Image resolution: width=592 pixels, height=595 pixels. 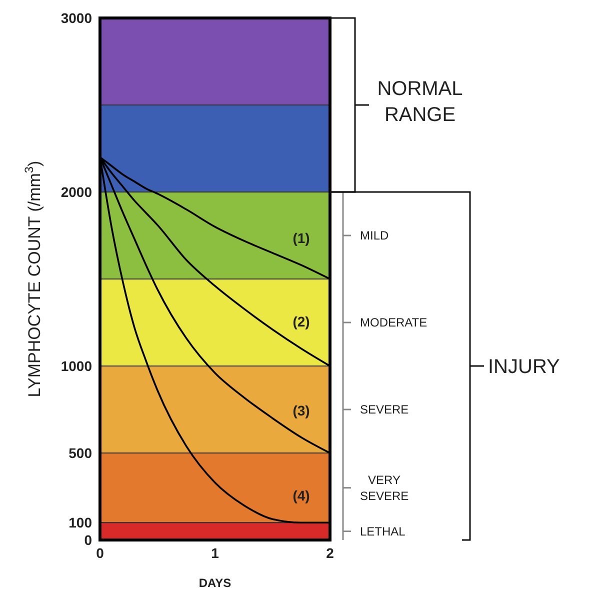 I want to click on annotation: (1), so click(x=301, y=238).